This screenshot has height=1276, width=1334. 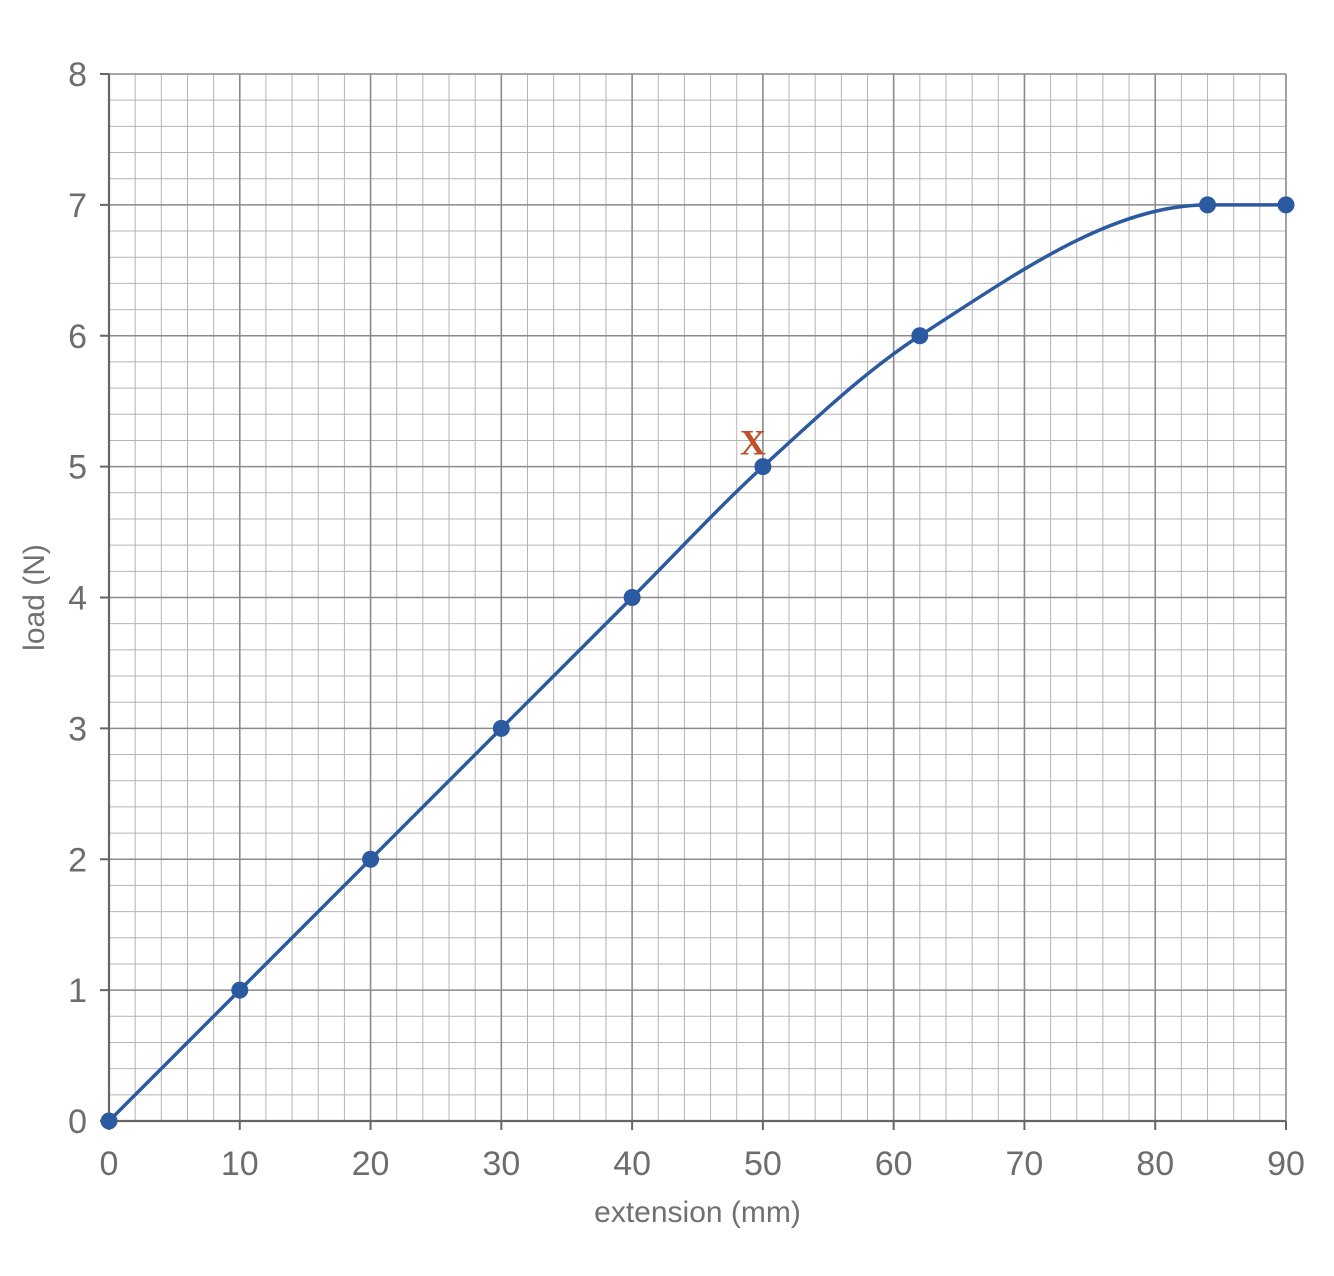 I want to click on x-tick-labels: 0 10 20 30 40 50 60 70 80 90, so click(x=702, y=1164).